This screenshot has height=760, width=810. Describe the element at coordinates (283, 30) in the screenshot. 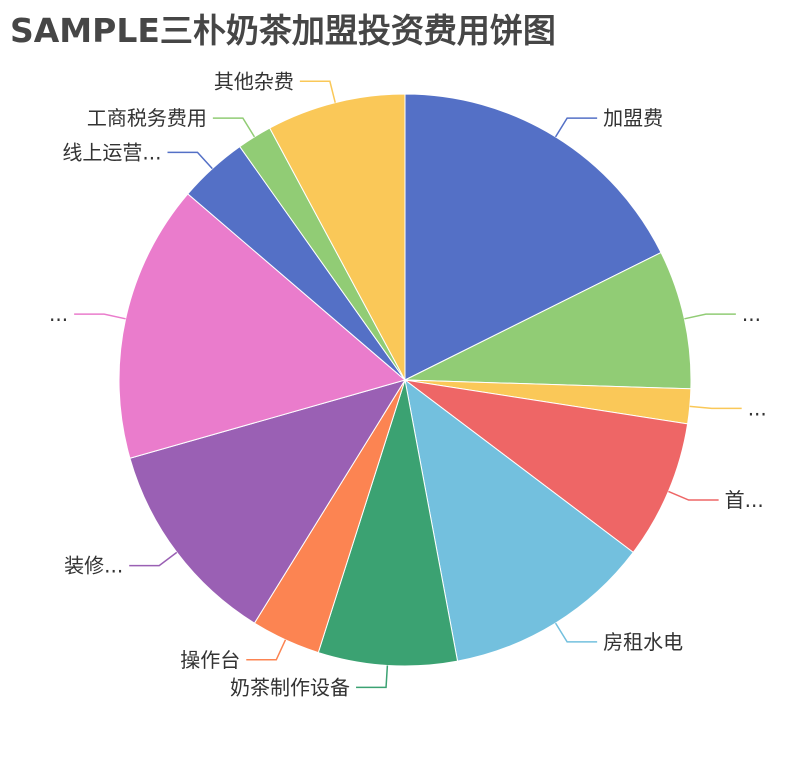

I see `chart-title: SAMPLE三朴奶茶加盟投资费用饼图` at that location.